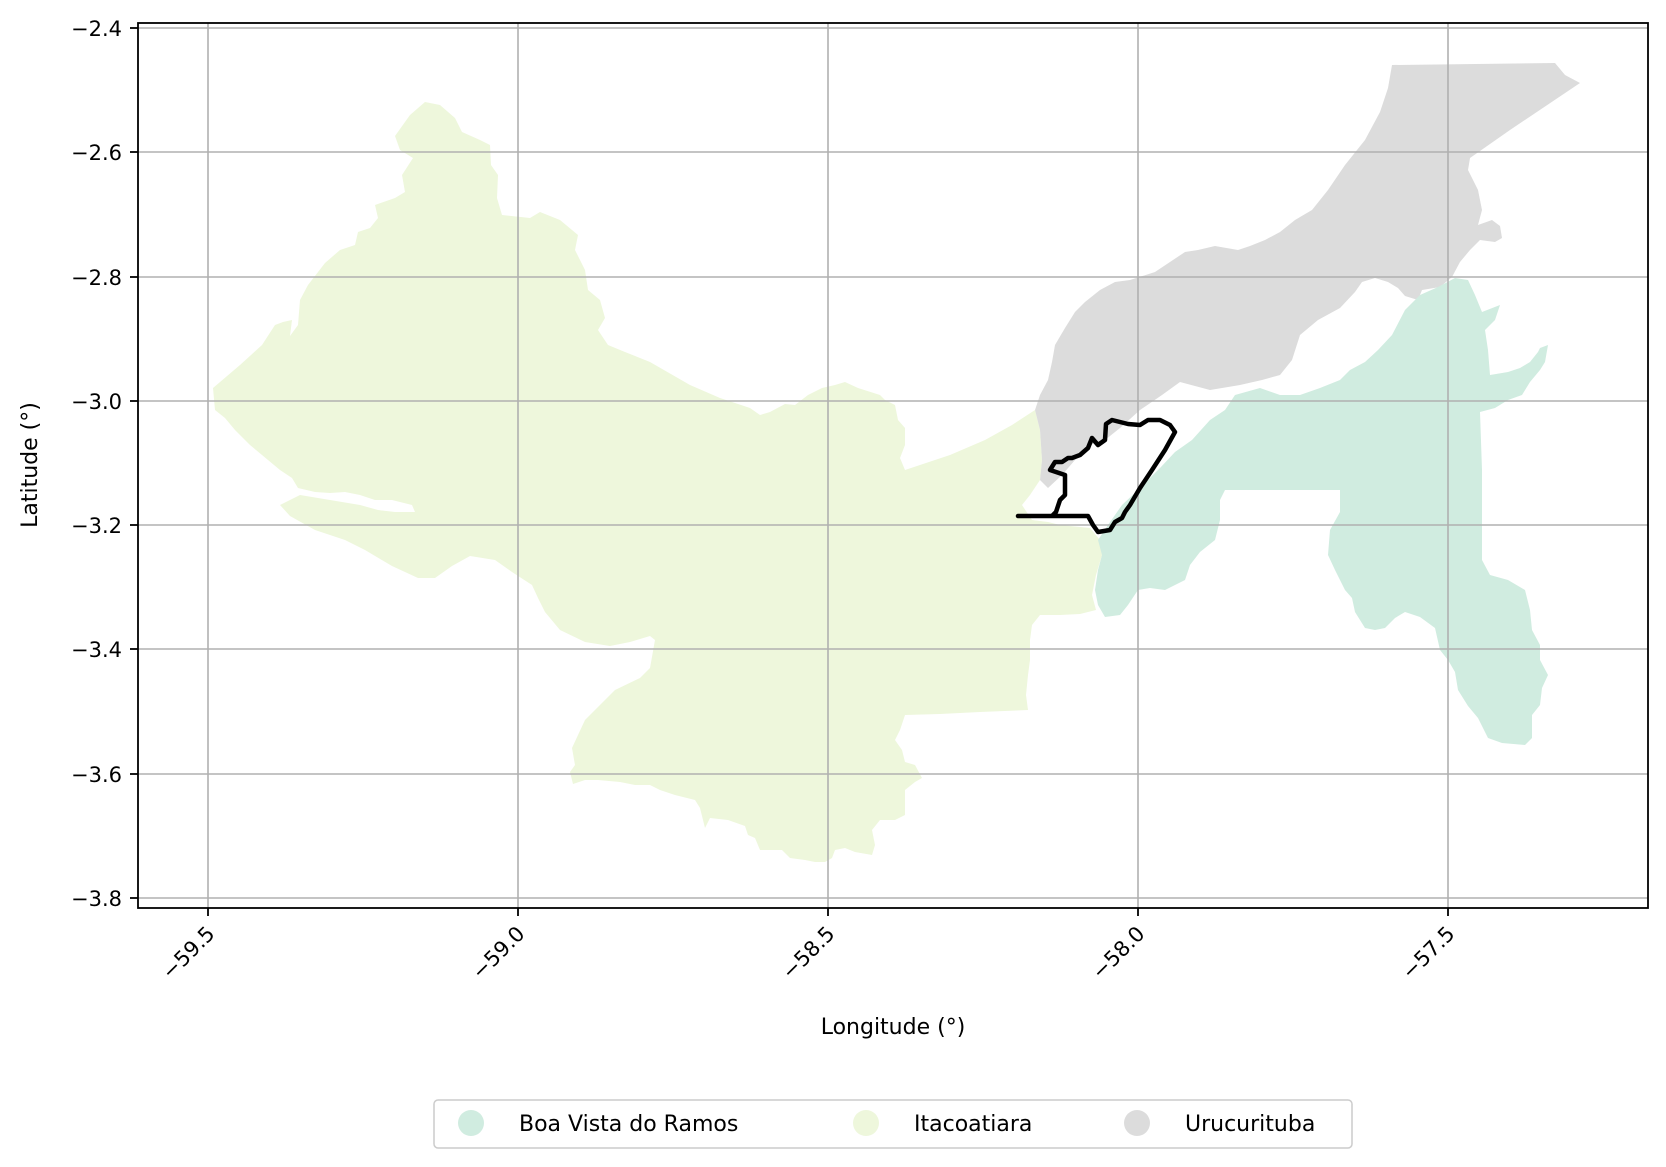 The image size is (1666, 1167). What do you see at coordinates (498, 953) in the screenshot?
I see `x-tick-label: −59.0` at bounding box center [498, 953].